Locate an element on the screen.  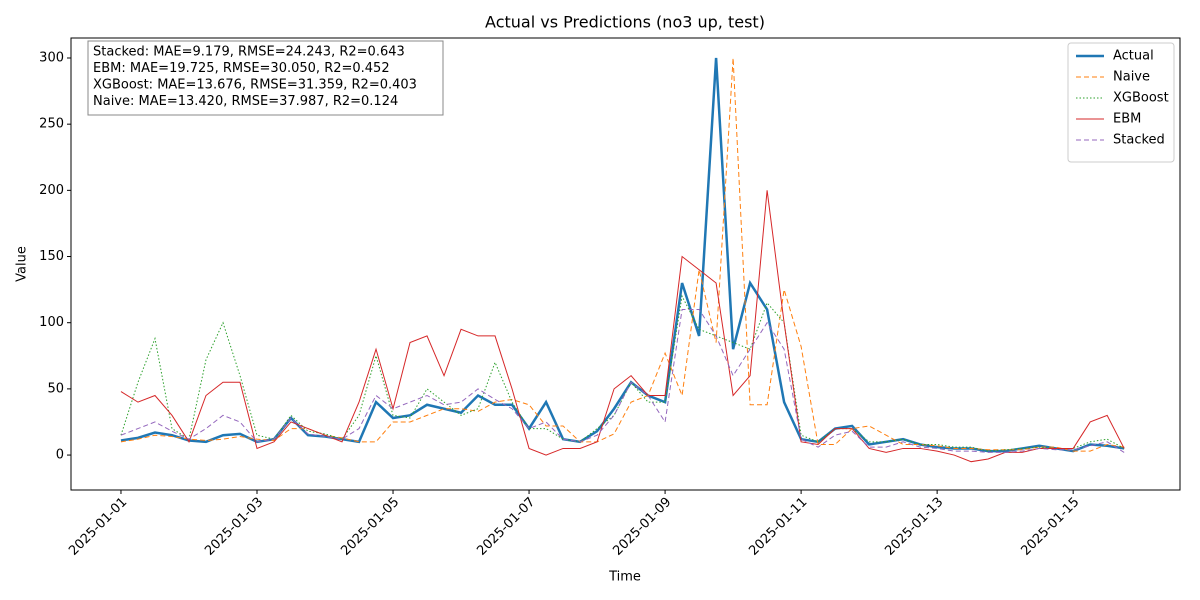
legend-label: Naive is located at coordinates (1131, 77).